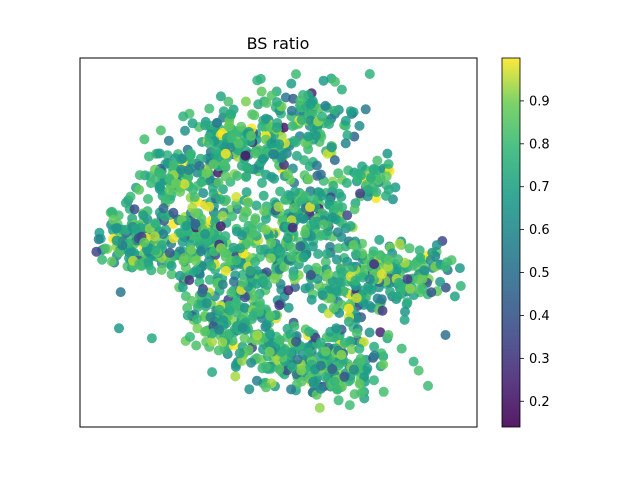  What do you see at coordinates (539, 144) in the screenshot?
I see `colorbar-tick-label: 0.8` at bounding box center [539, 144].